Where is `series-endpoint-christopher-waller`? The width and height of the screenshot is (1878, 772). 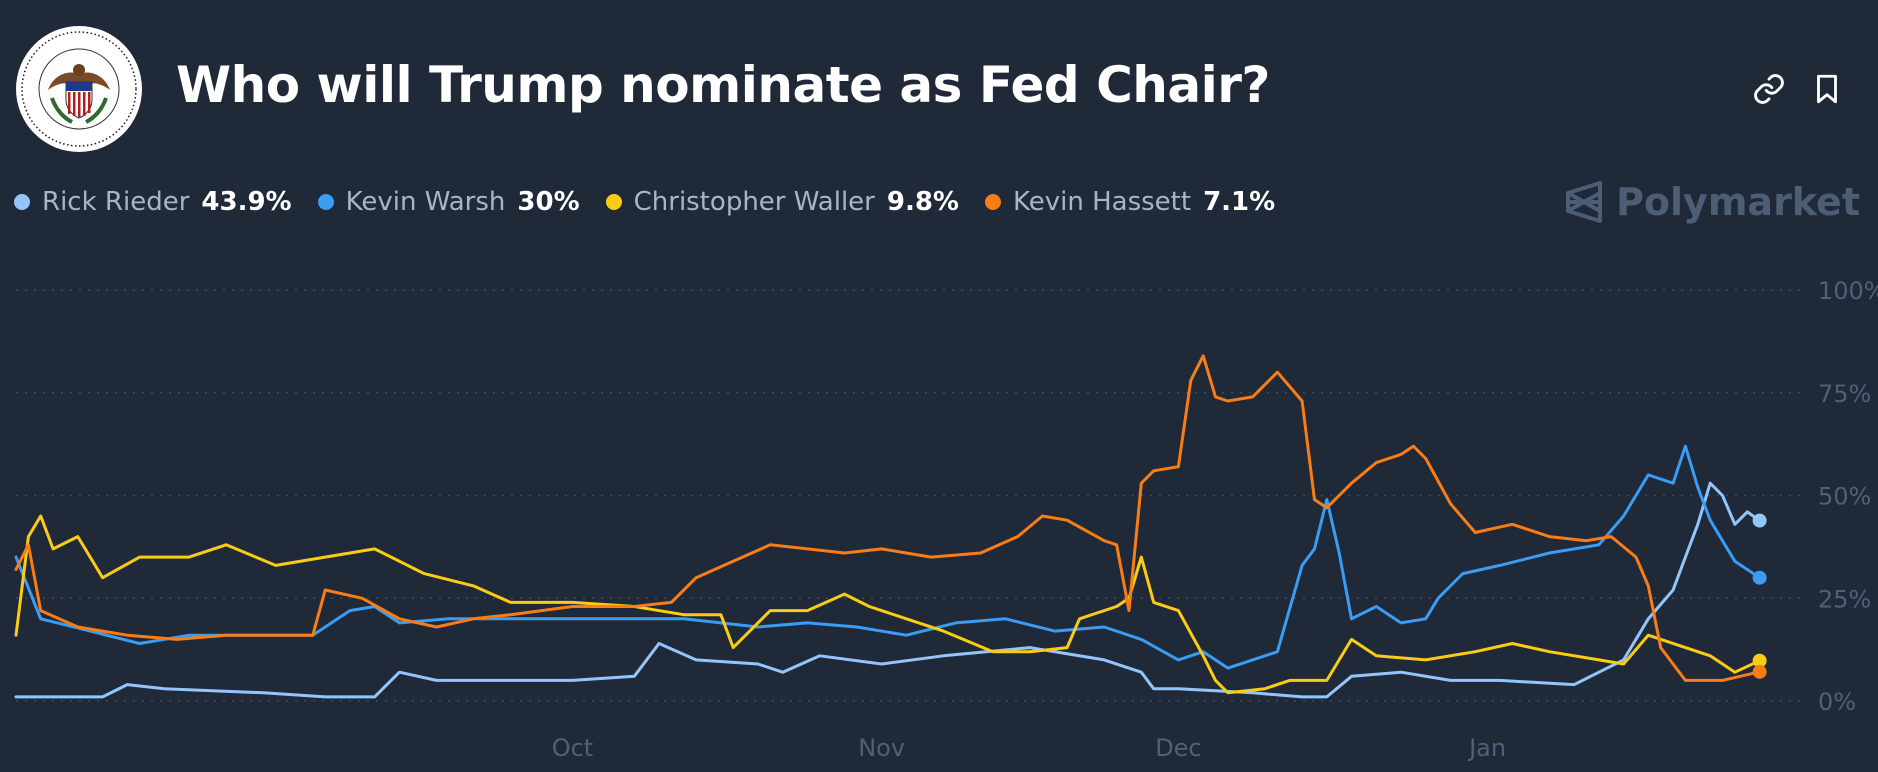
series-endpoint-christopher-waller is located at coordinates (1759, 660).